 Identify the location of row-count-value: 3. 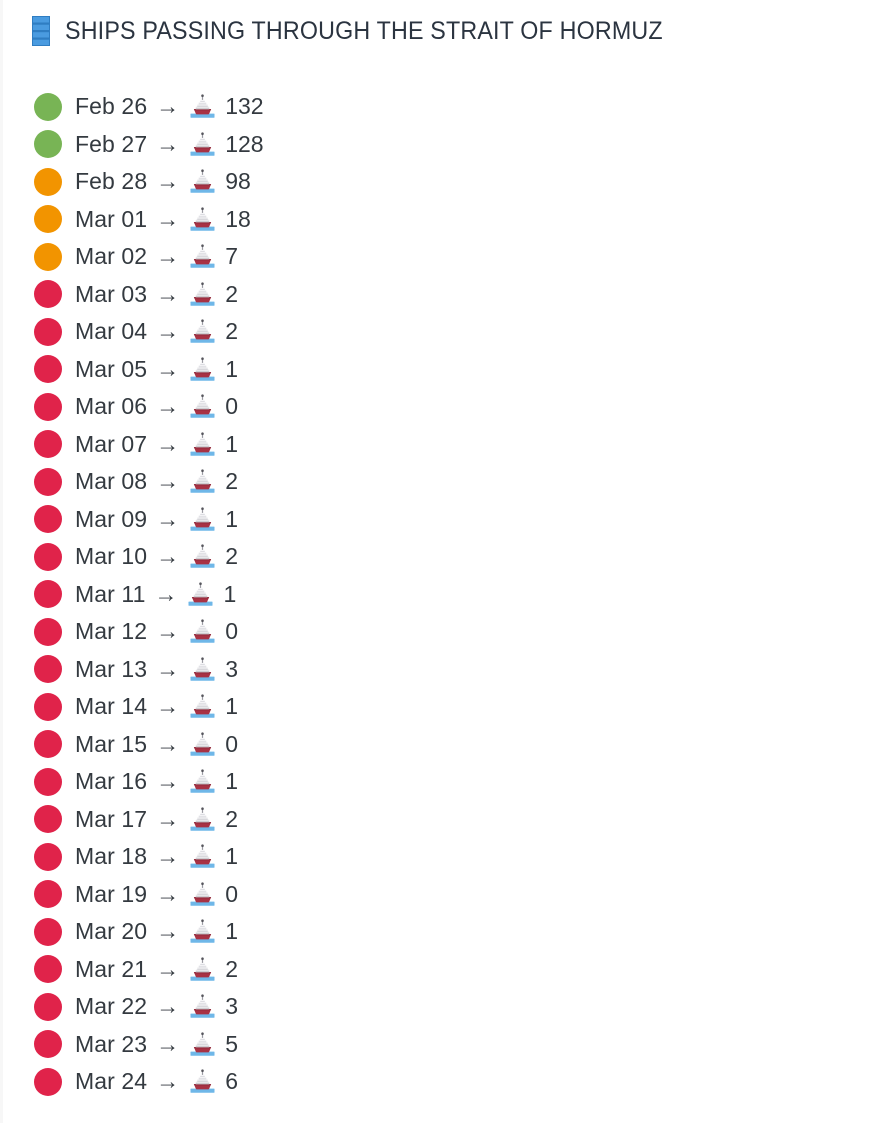
(231, 1006).